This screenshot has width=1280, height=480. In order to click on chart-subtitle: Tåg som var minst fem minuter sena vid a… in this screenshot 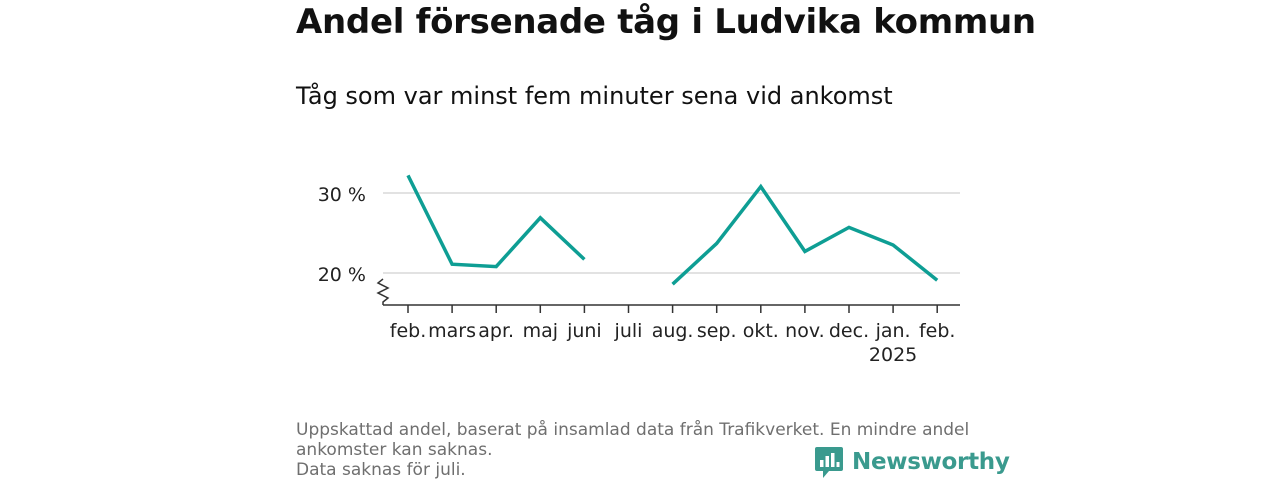, I will do `click(594, 96)`.